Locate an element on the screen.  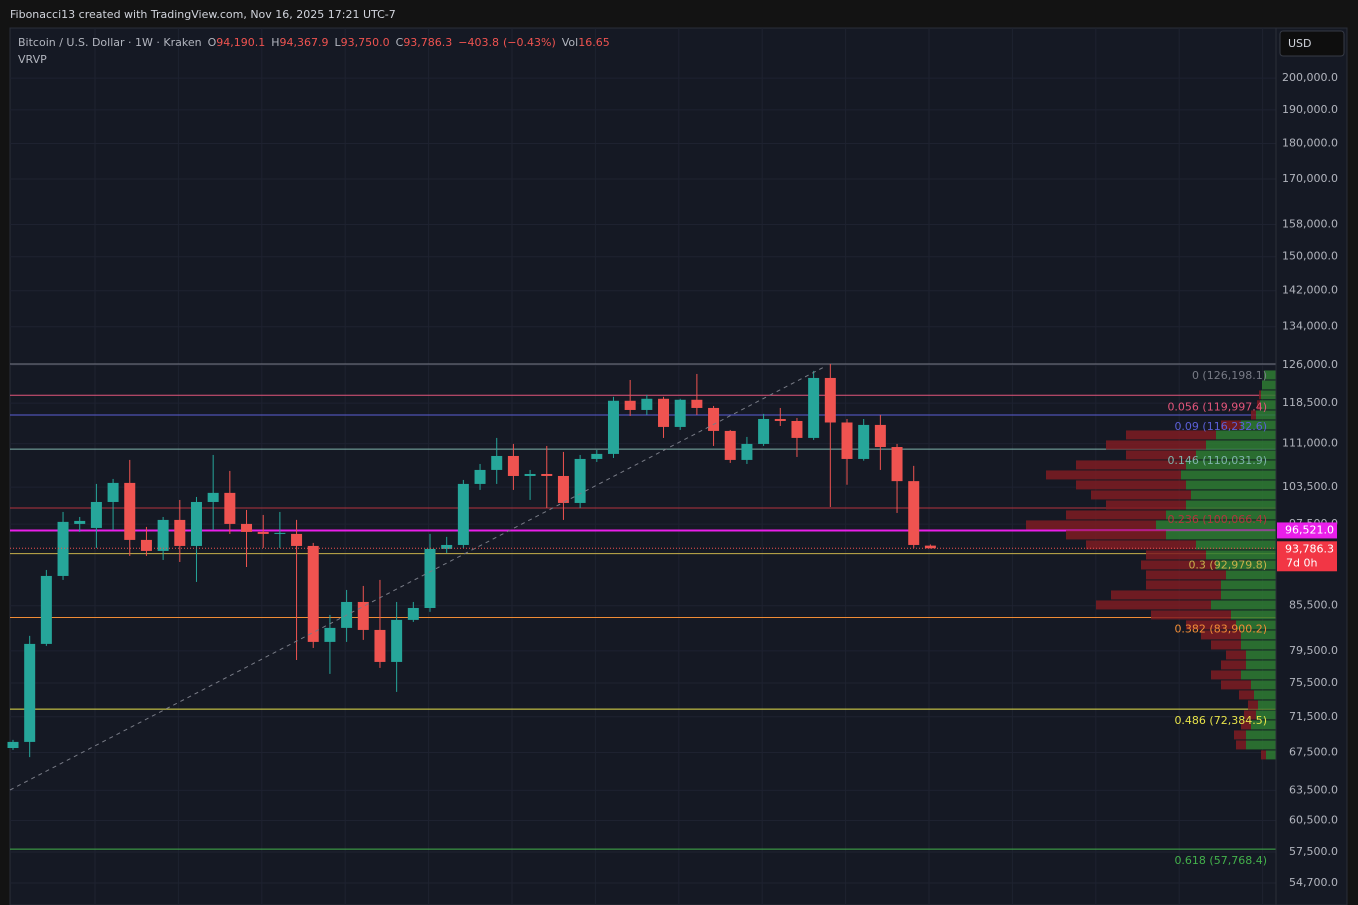
y-tick-label: 118,500.0 is located at coordinates (1310, 402).